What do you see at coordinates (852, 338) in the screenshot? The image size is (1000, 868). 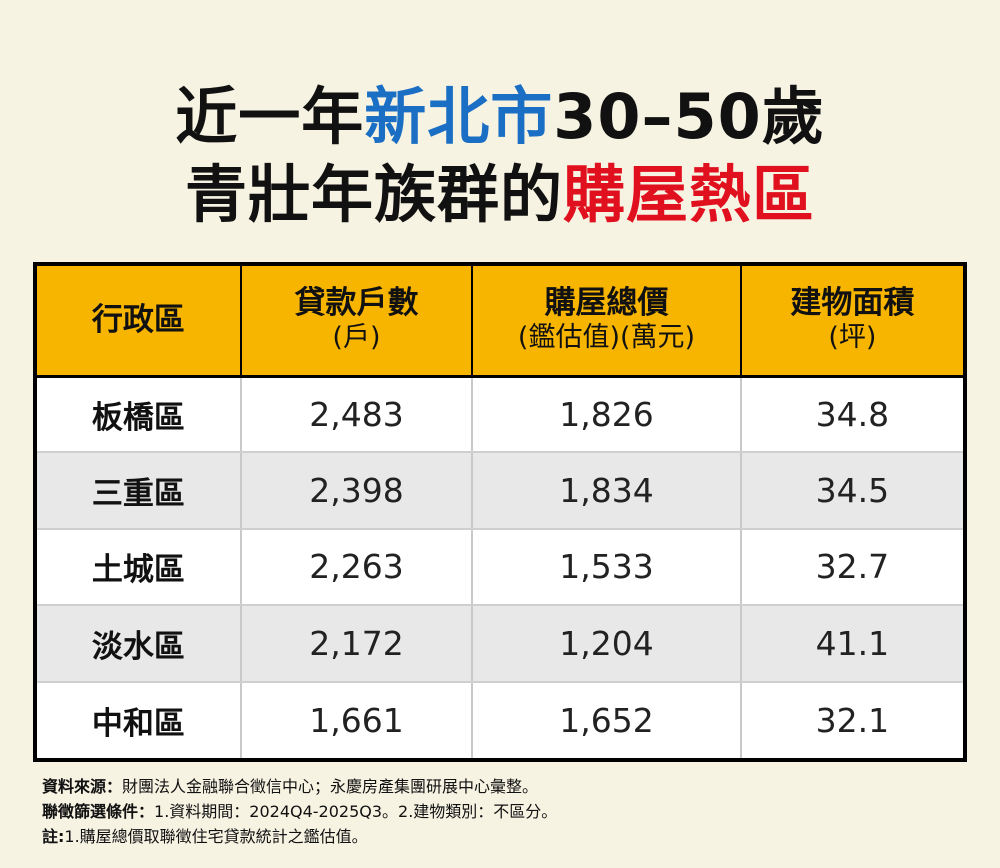 I see `header-unit: (坪)` at bounding box center [852, 338].